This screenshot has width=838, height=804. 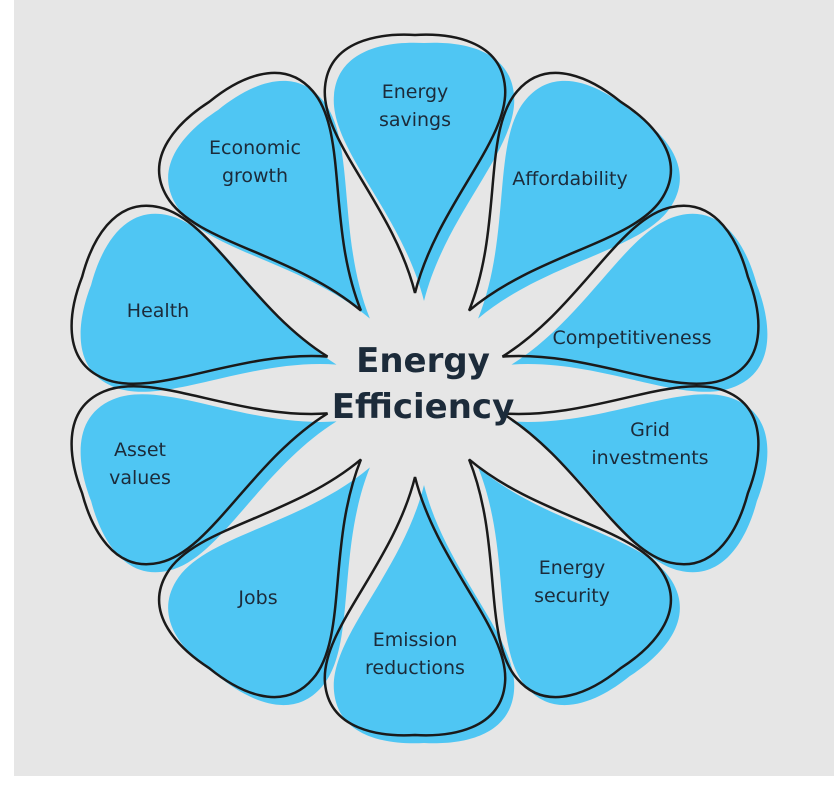 I want to click on petal-label-line: savings, so click(x=415, y=120).